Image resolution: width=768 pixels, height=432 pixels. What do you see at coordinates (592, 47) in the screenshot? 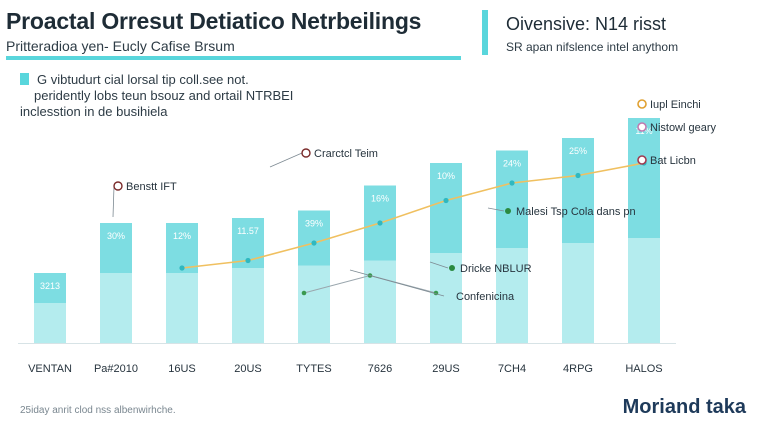
I see `side-subtitle: SR apan nifslence intel anythom` at bounding box center [592, 47].